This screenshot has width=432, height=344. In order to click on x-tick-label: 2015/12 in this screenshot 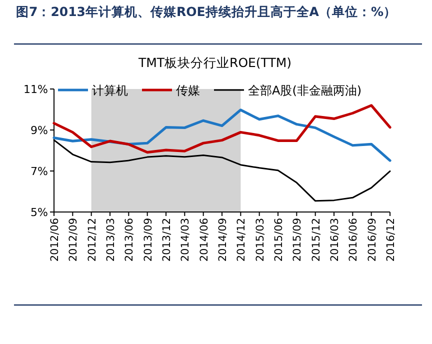, I will do `click(316, 240)`.